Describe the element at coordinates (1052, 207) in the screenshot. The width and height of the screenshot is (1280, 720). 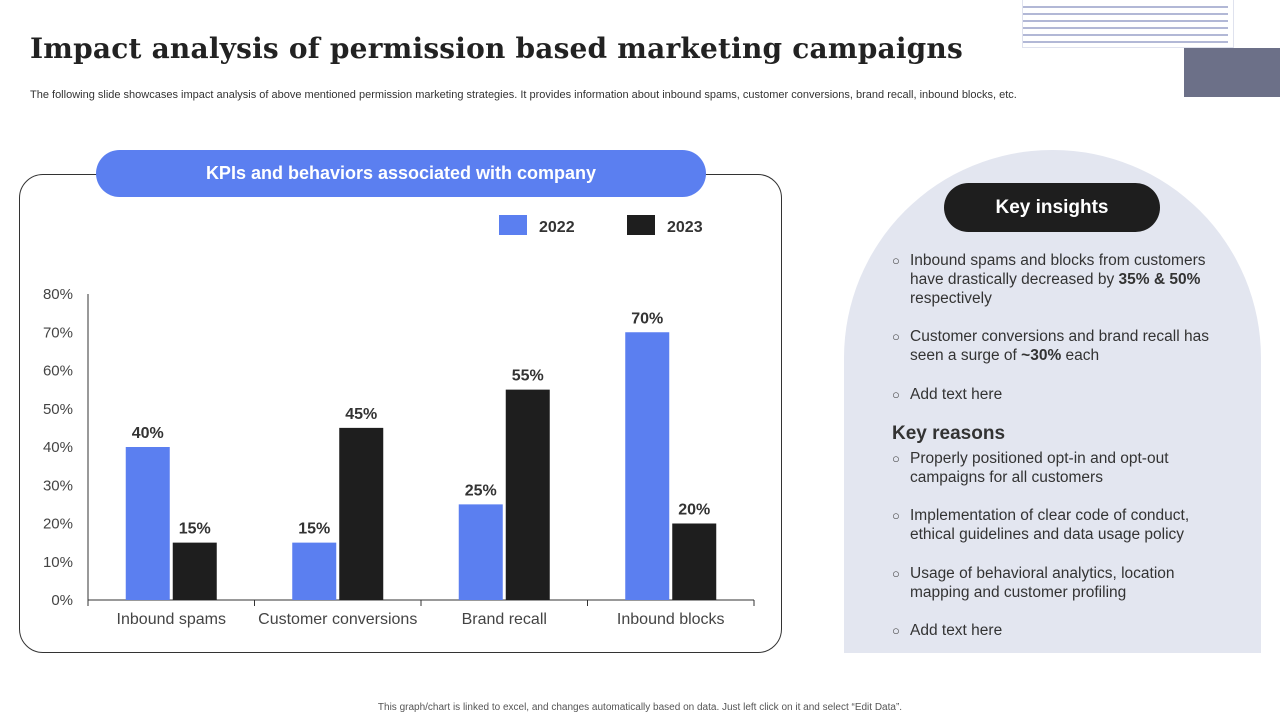
I see `key-insights-button: Key insights` at that location.